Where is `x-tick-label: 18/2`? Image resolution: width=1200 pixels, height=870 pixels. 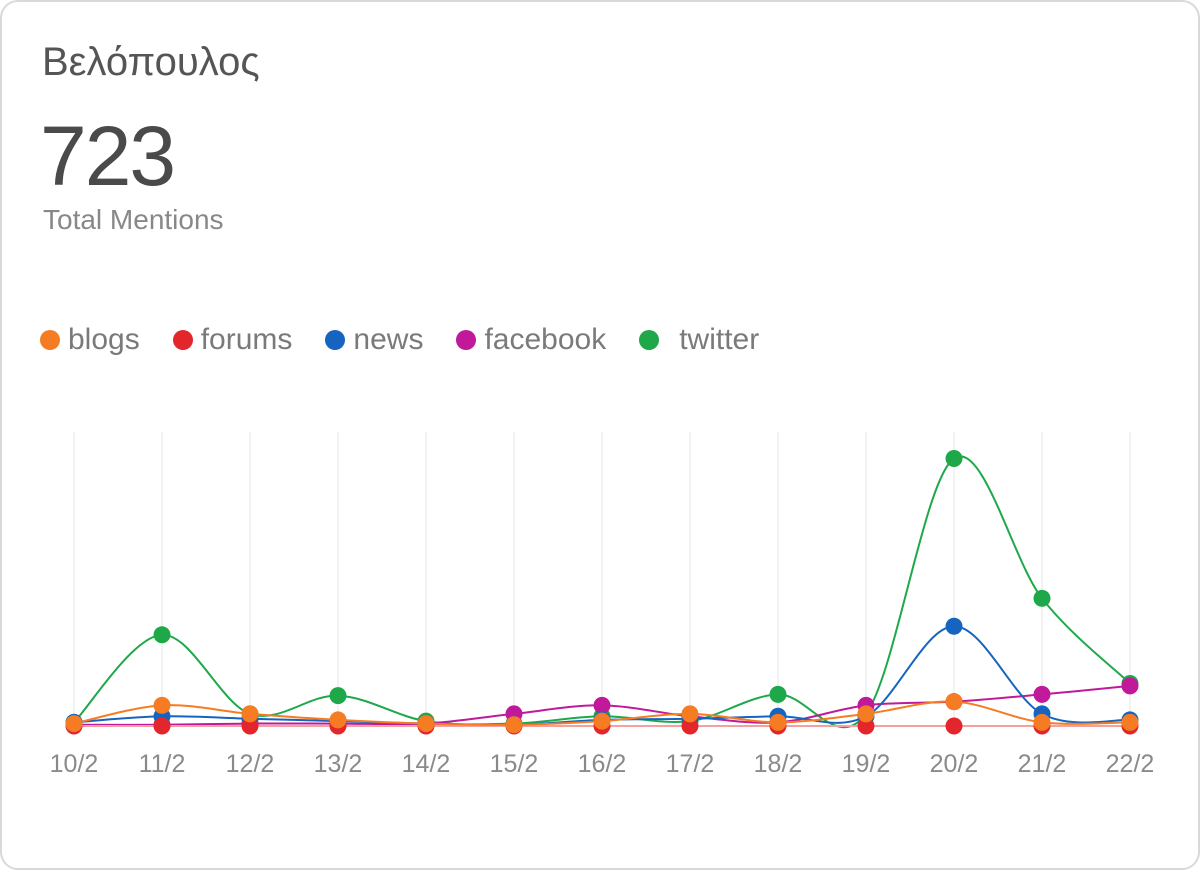
x-tick-label: 18/2 is located at coordinates (778, 764).